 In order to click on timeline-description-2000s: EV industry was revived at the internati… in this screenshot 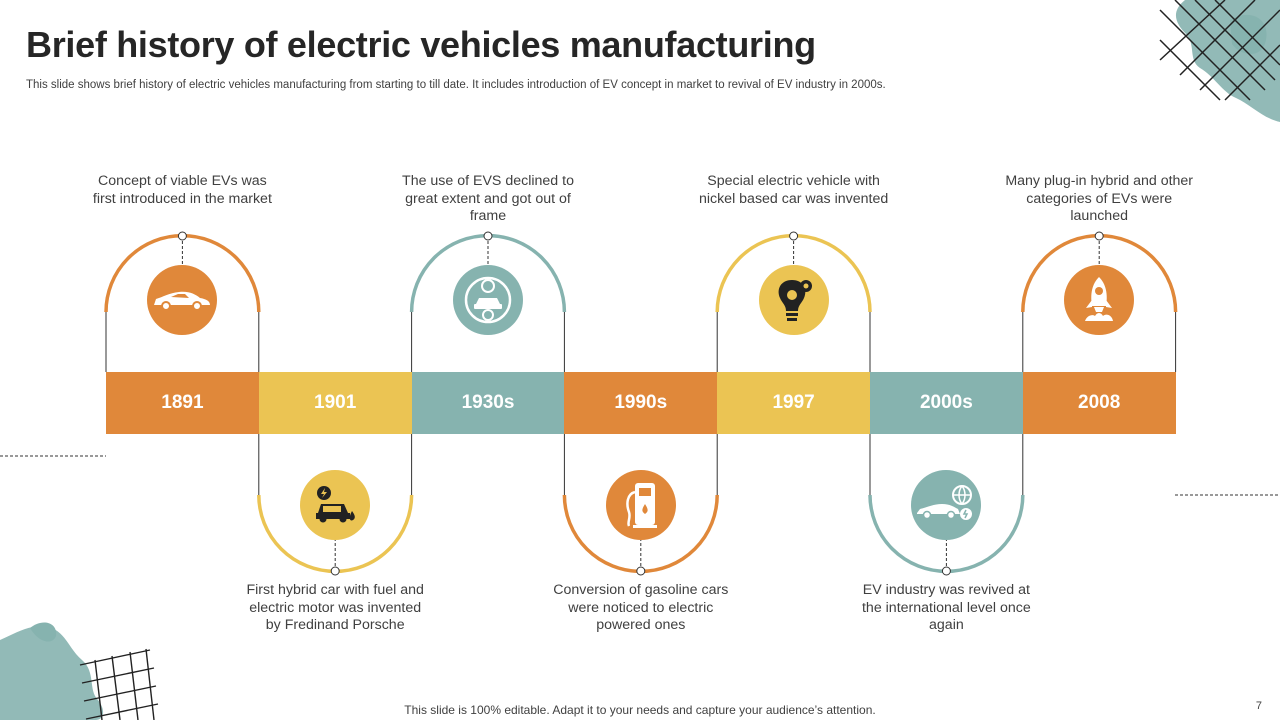, I will do `click(946, 607)`.